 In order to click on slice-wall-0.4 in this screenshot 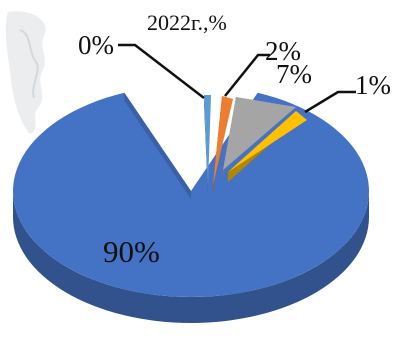, I will do `click(206, 146)`.